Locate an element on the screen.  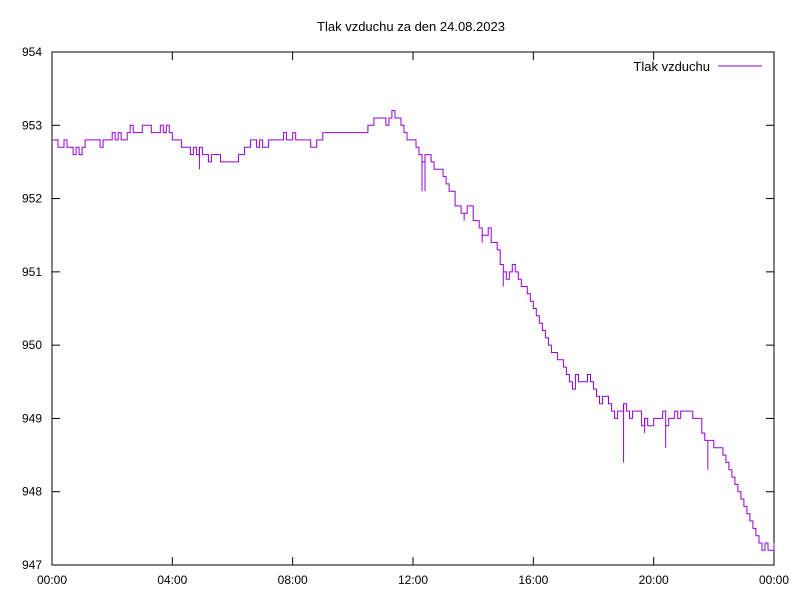
x-tick-label: 08:00 is located at coordinates (293, 580).